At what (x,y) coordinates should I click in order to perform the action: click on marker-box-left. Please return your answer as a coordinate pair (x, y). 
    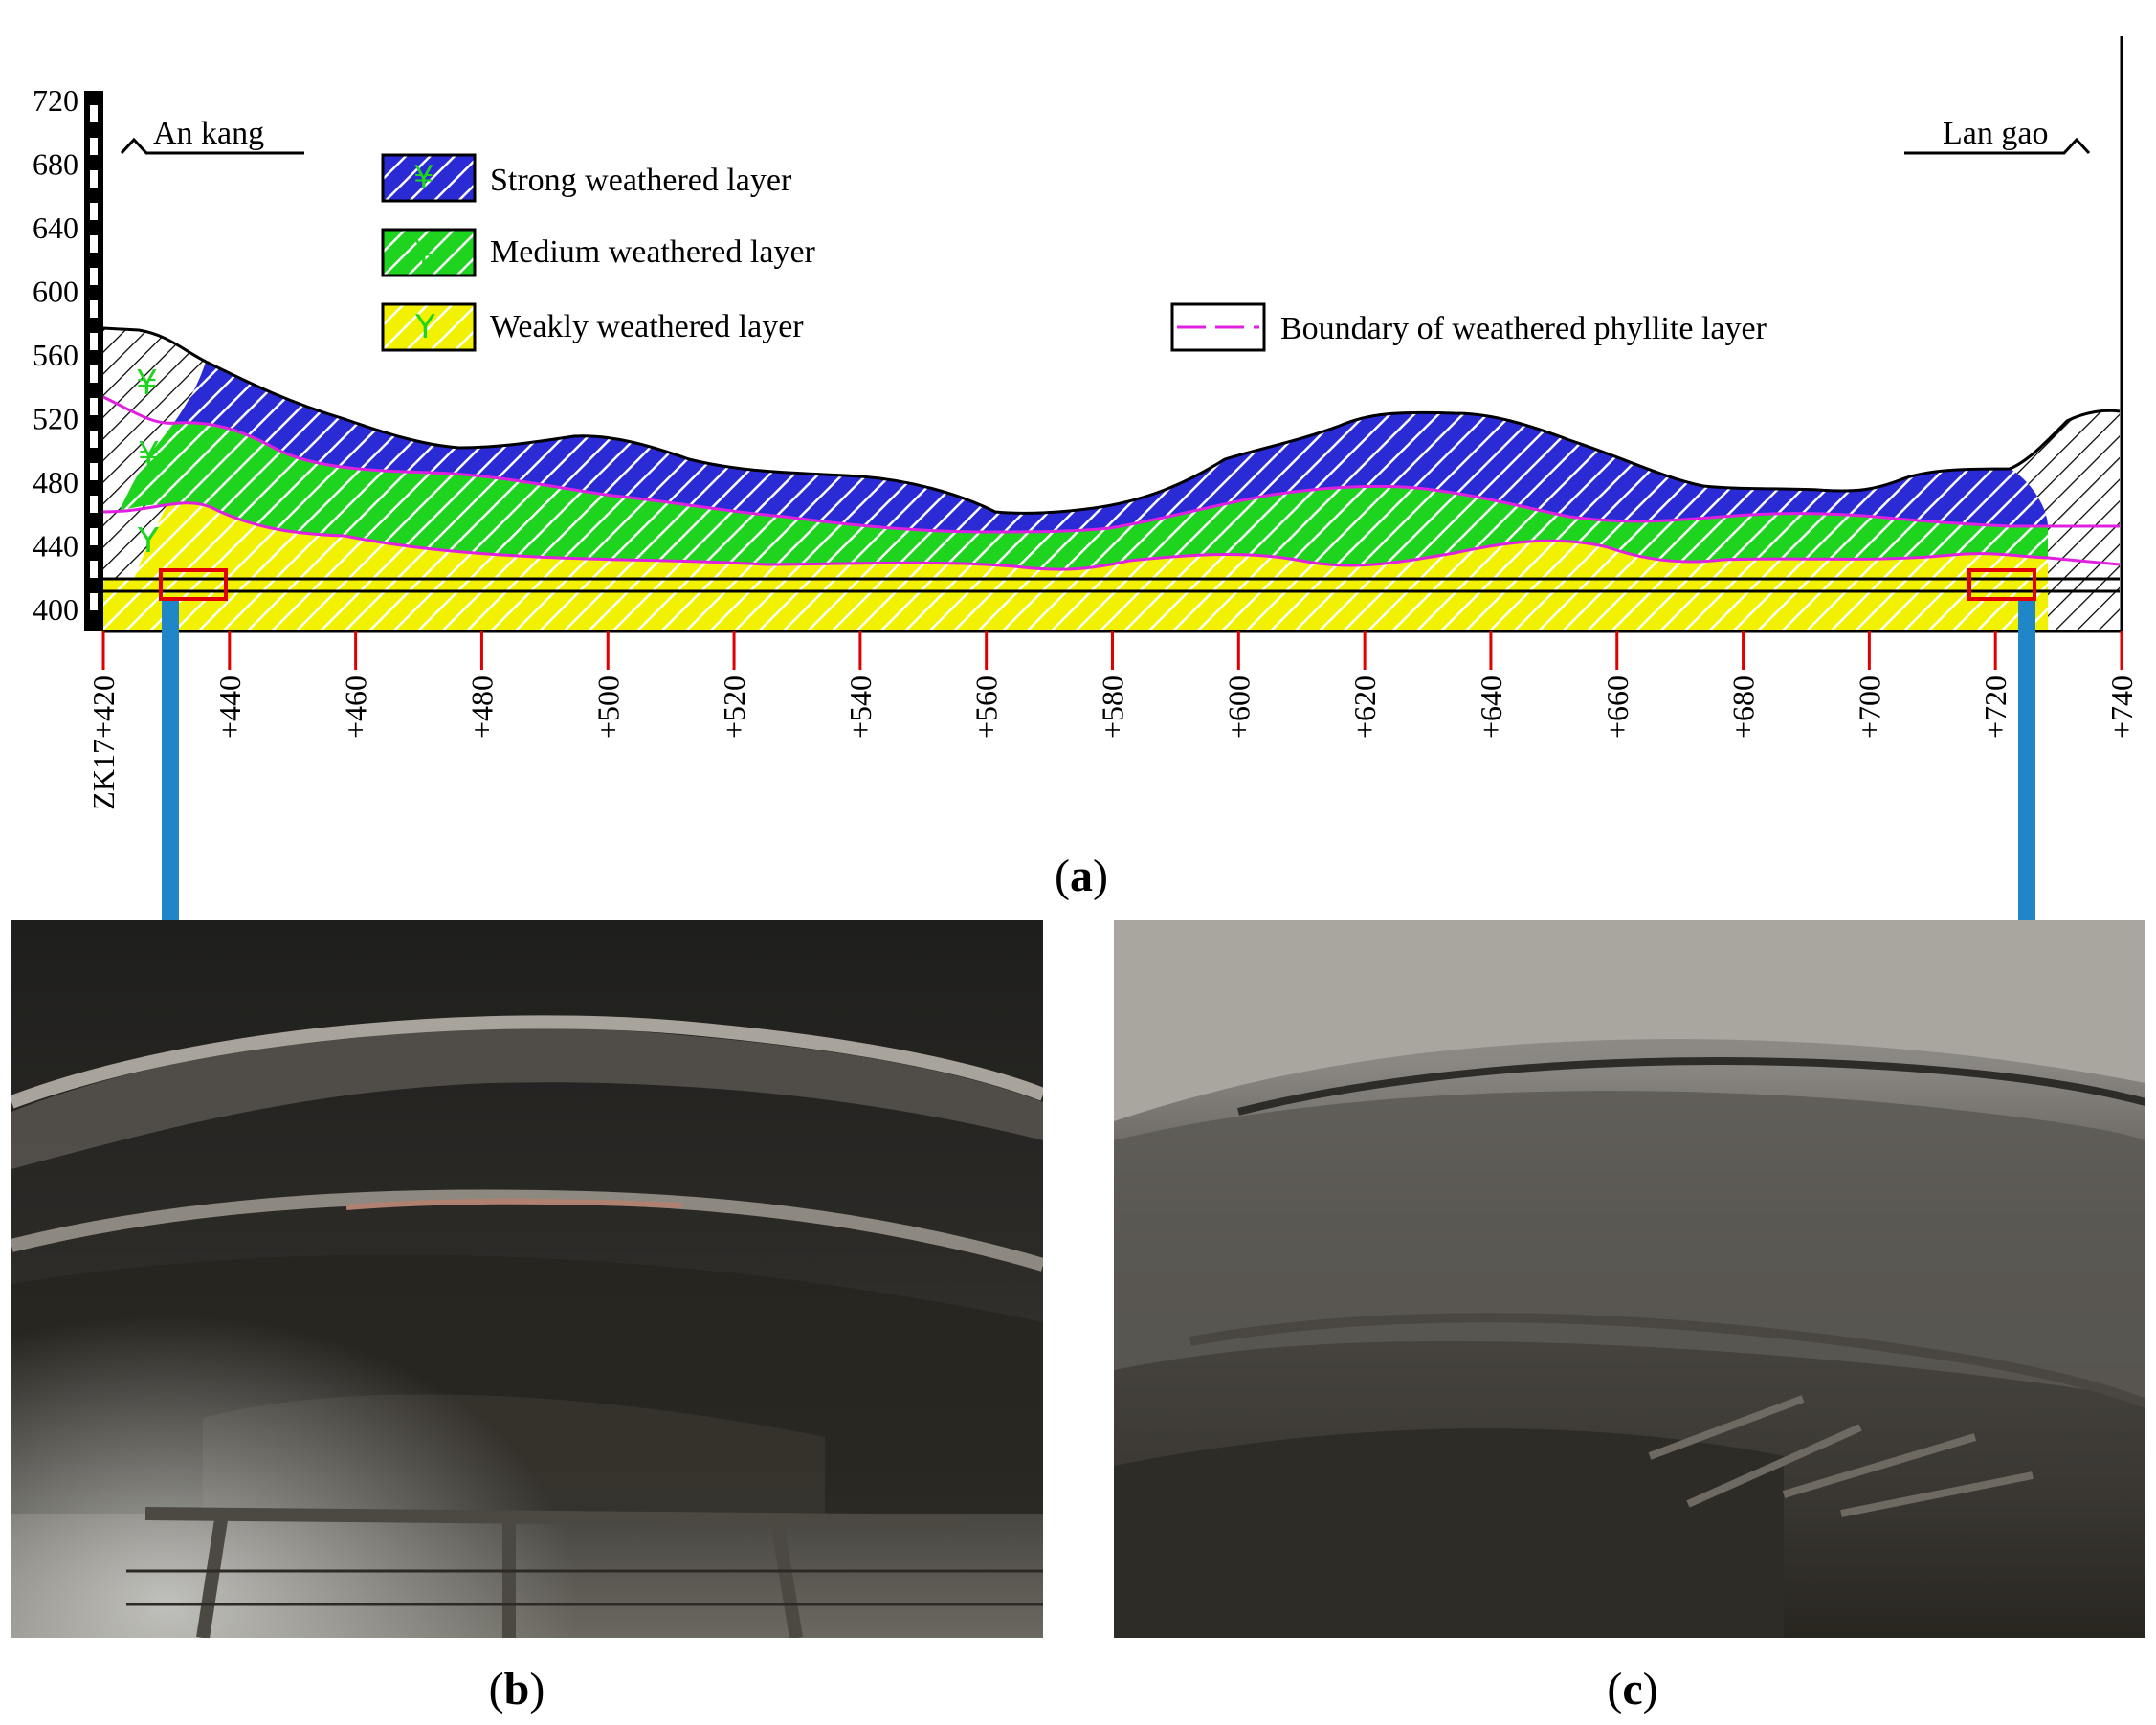
    Looking at the image, I should click on (193, 584).